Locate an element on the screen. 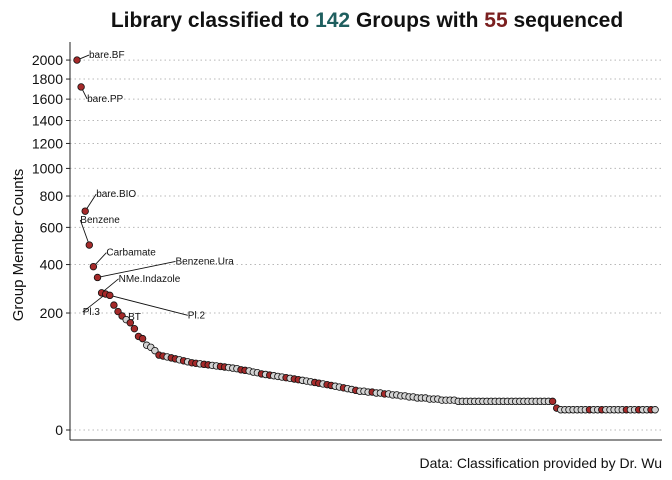 The image size is (672, 480). annotation-label-benzene: Benzene is located at coordinates (100, 220).